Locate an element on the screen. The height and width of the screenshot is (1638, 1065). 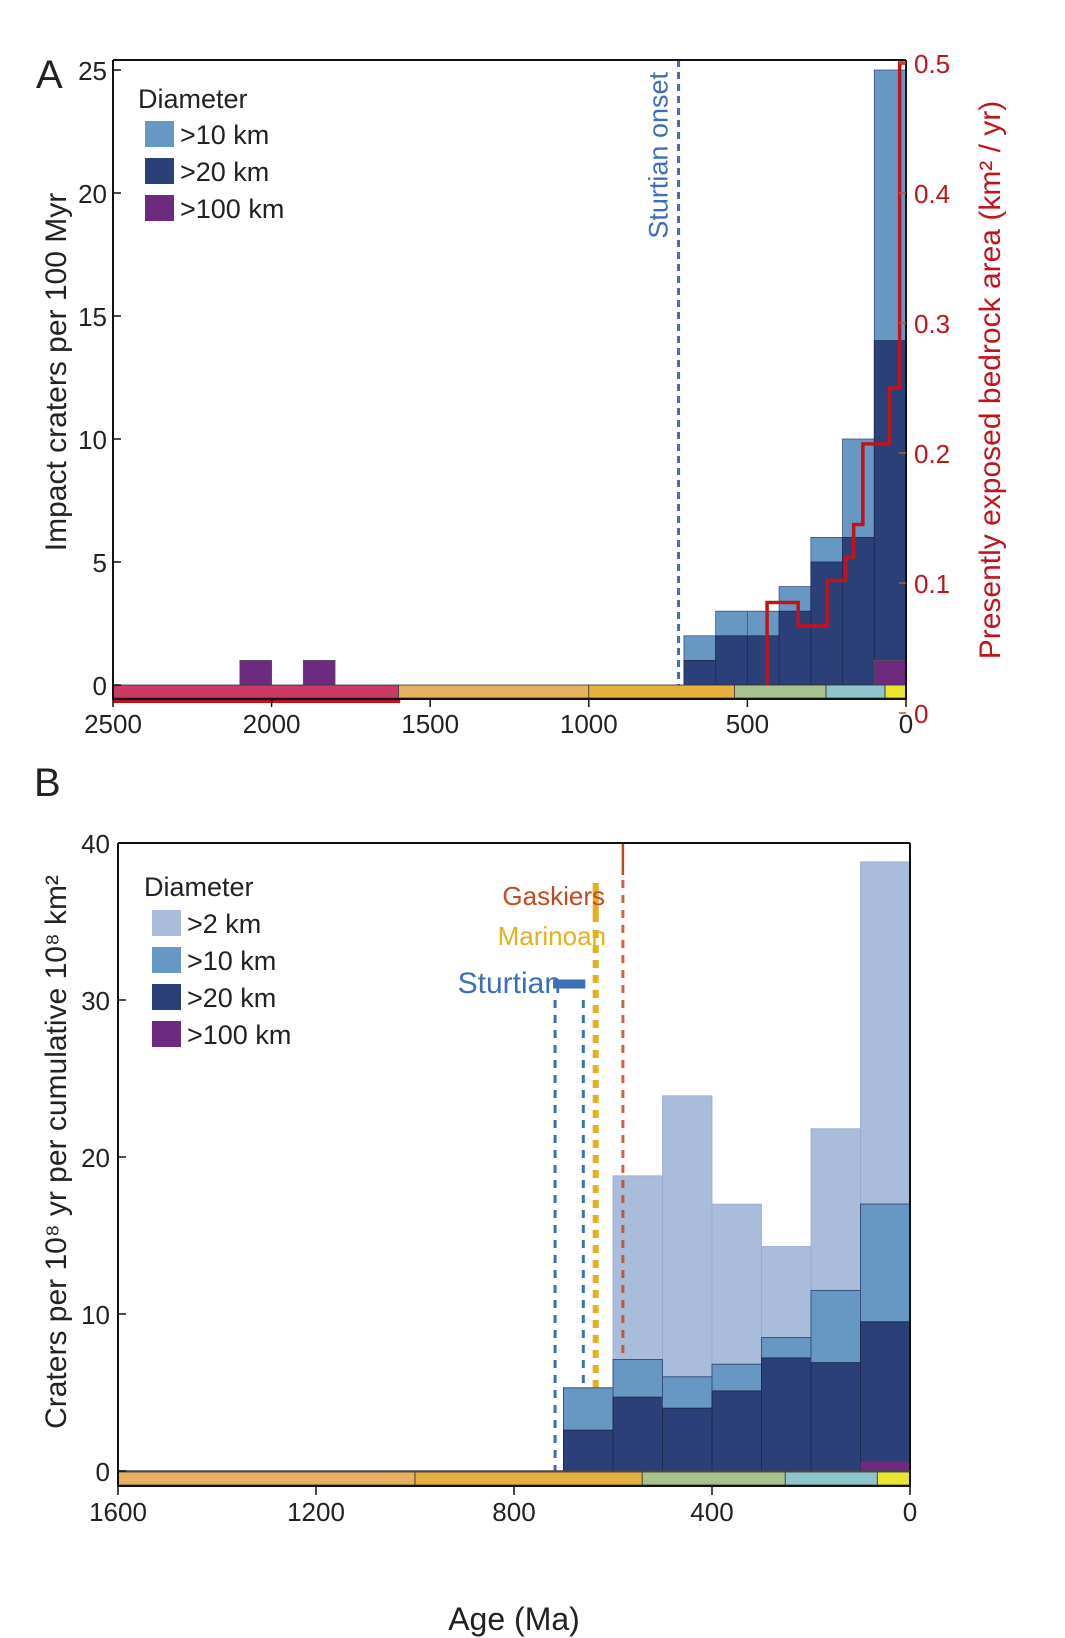
y-tick-label: 5 is located at coordinates (100, 563).